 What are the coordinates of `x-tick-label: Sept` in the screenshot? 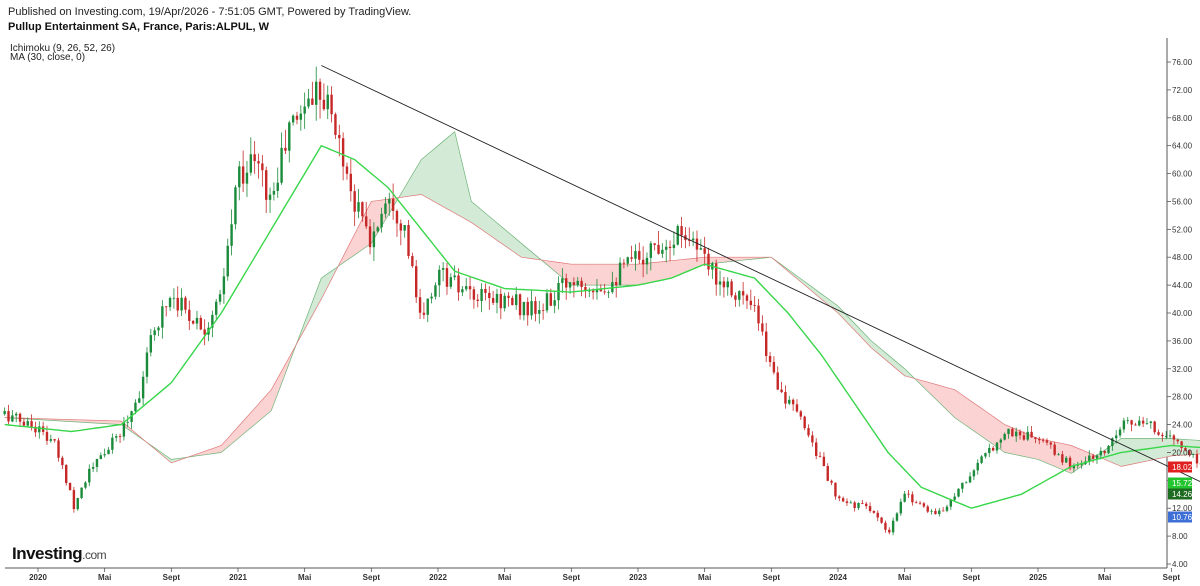 It's located at (572, 577).